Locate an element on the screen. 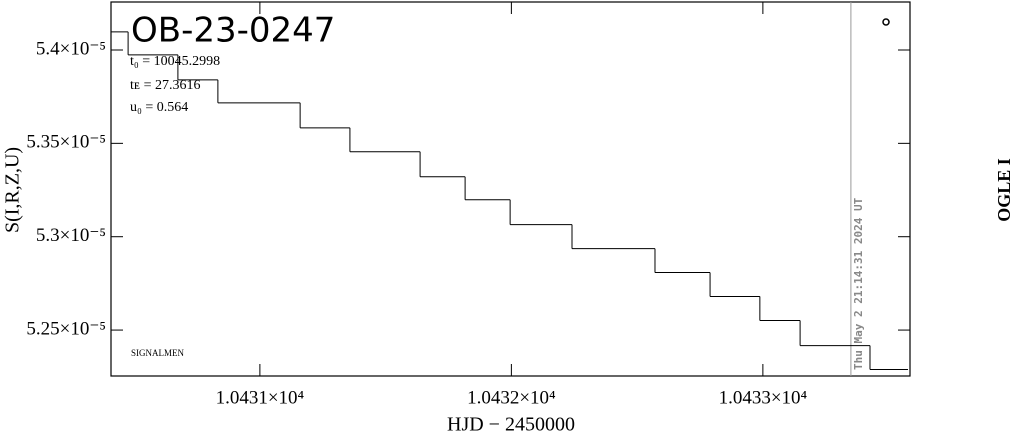 Image resolution: width=1014 pixels, height=434 pixels. chart-title: OB-23-0247 is located at coordinates (233, 31).